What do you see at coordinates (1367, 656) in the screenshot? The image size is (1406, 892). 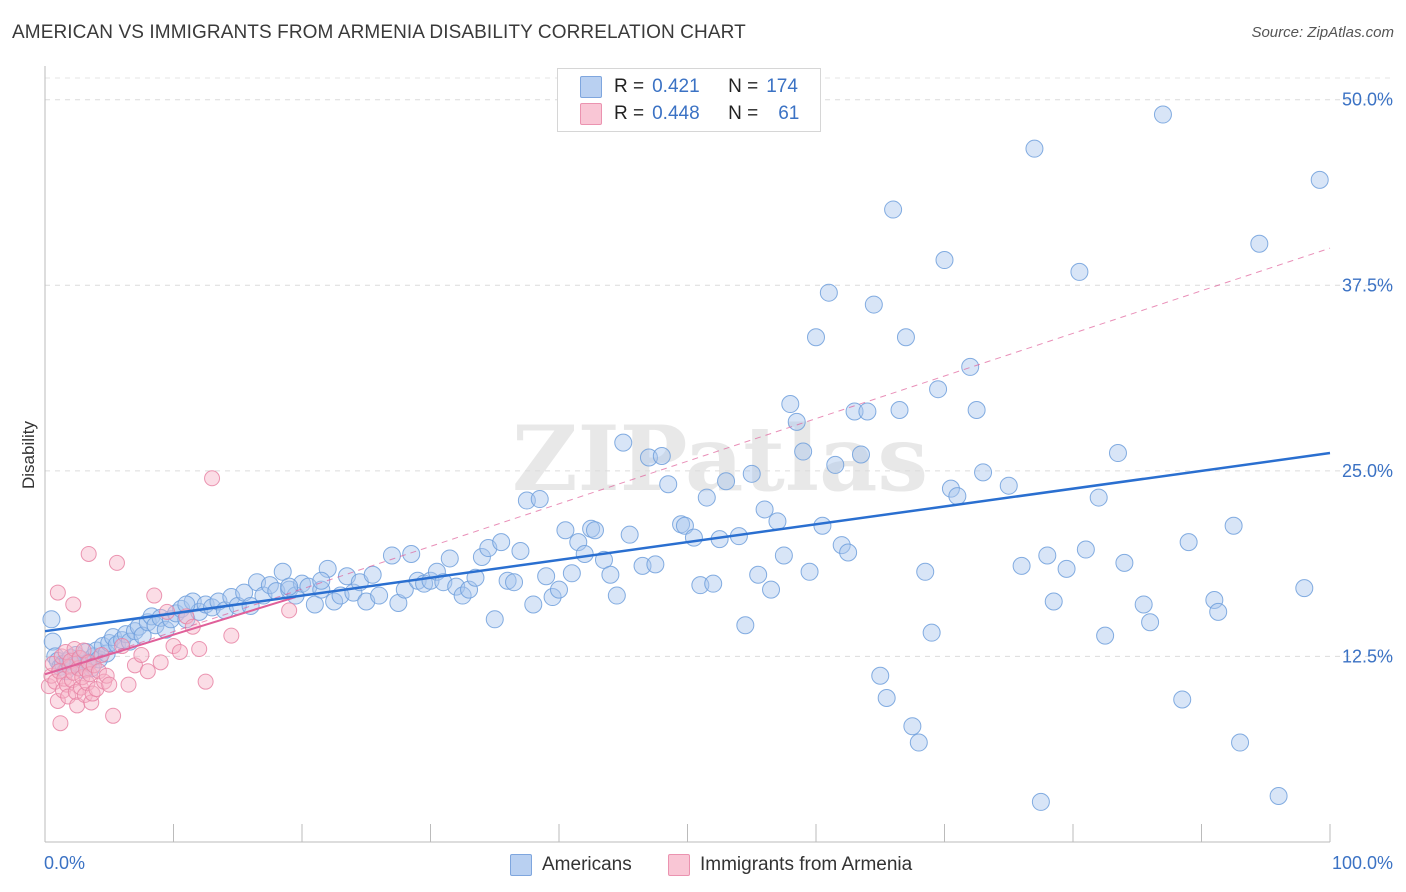 I see `y-tick-label: 12.5%` at bounding box center [1367, 656].